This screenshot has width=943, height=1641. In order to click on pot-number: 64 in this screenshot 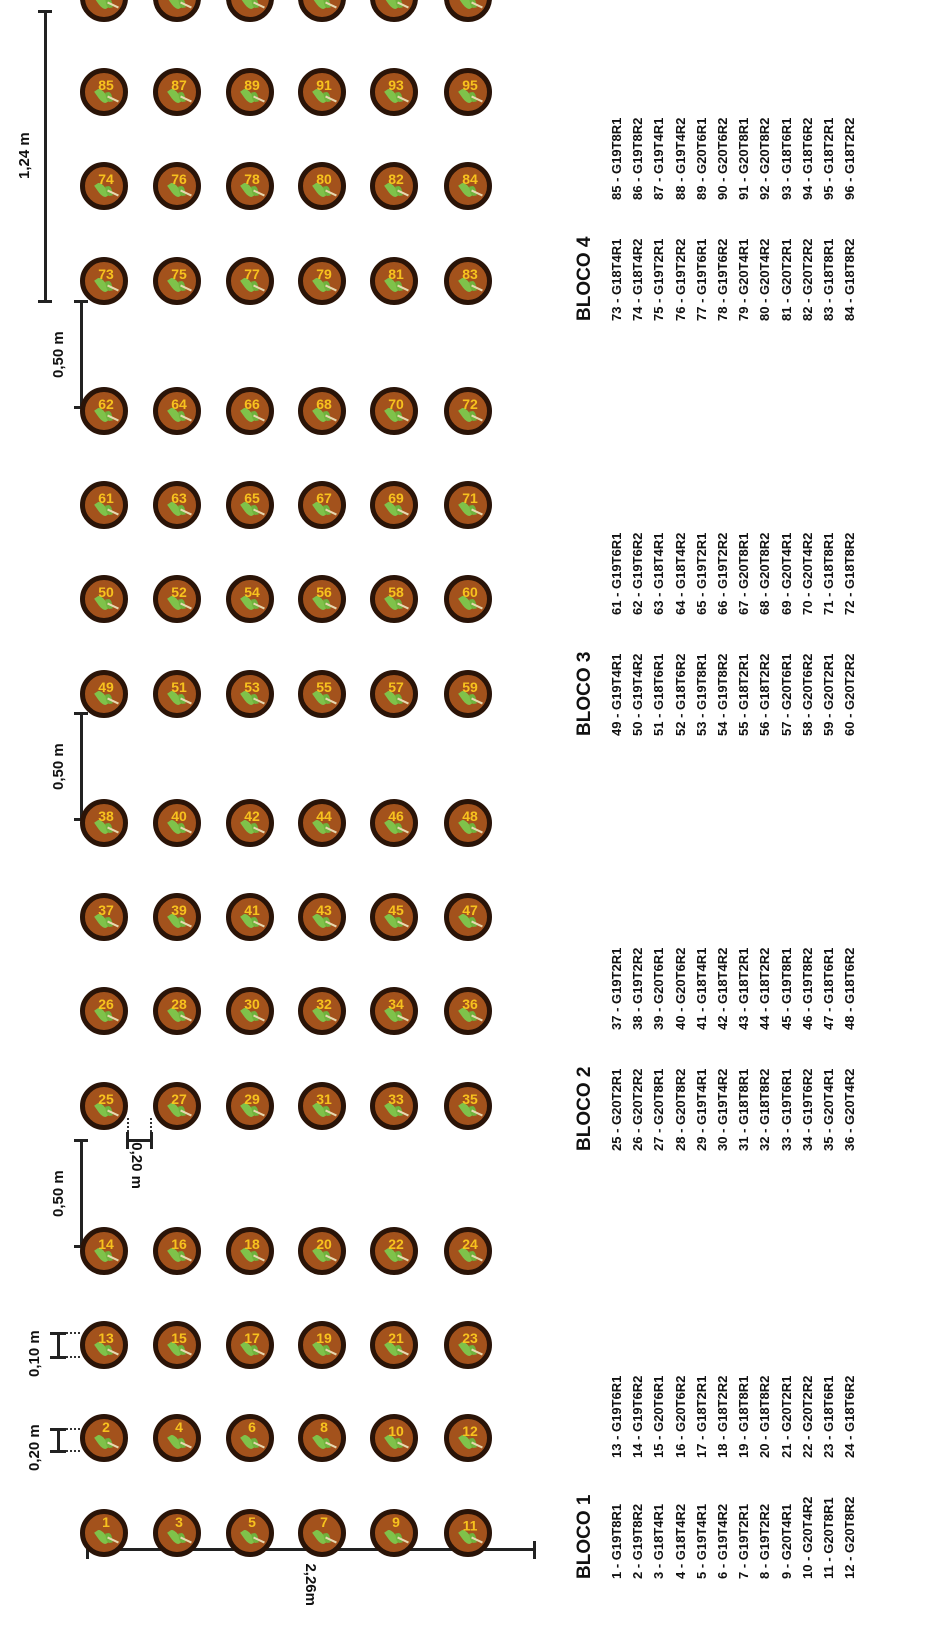, I will do `click(179, 403)`.